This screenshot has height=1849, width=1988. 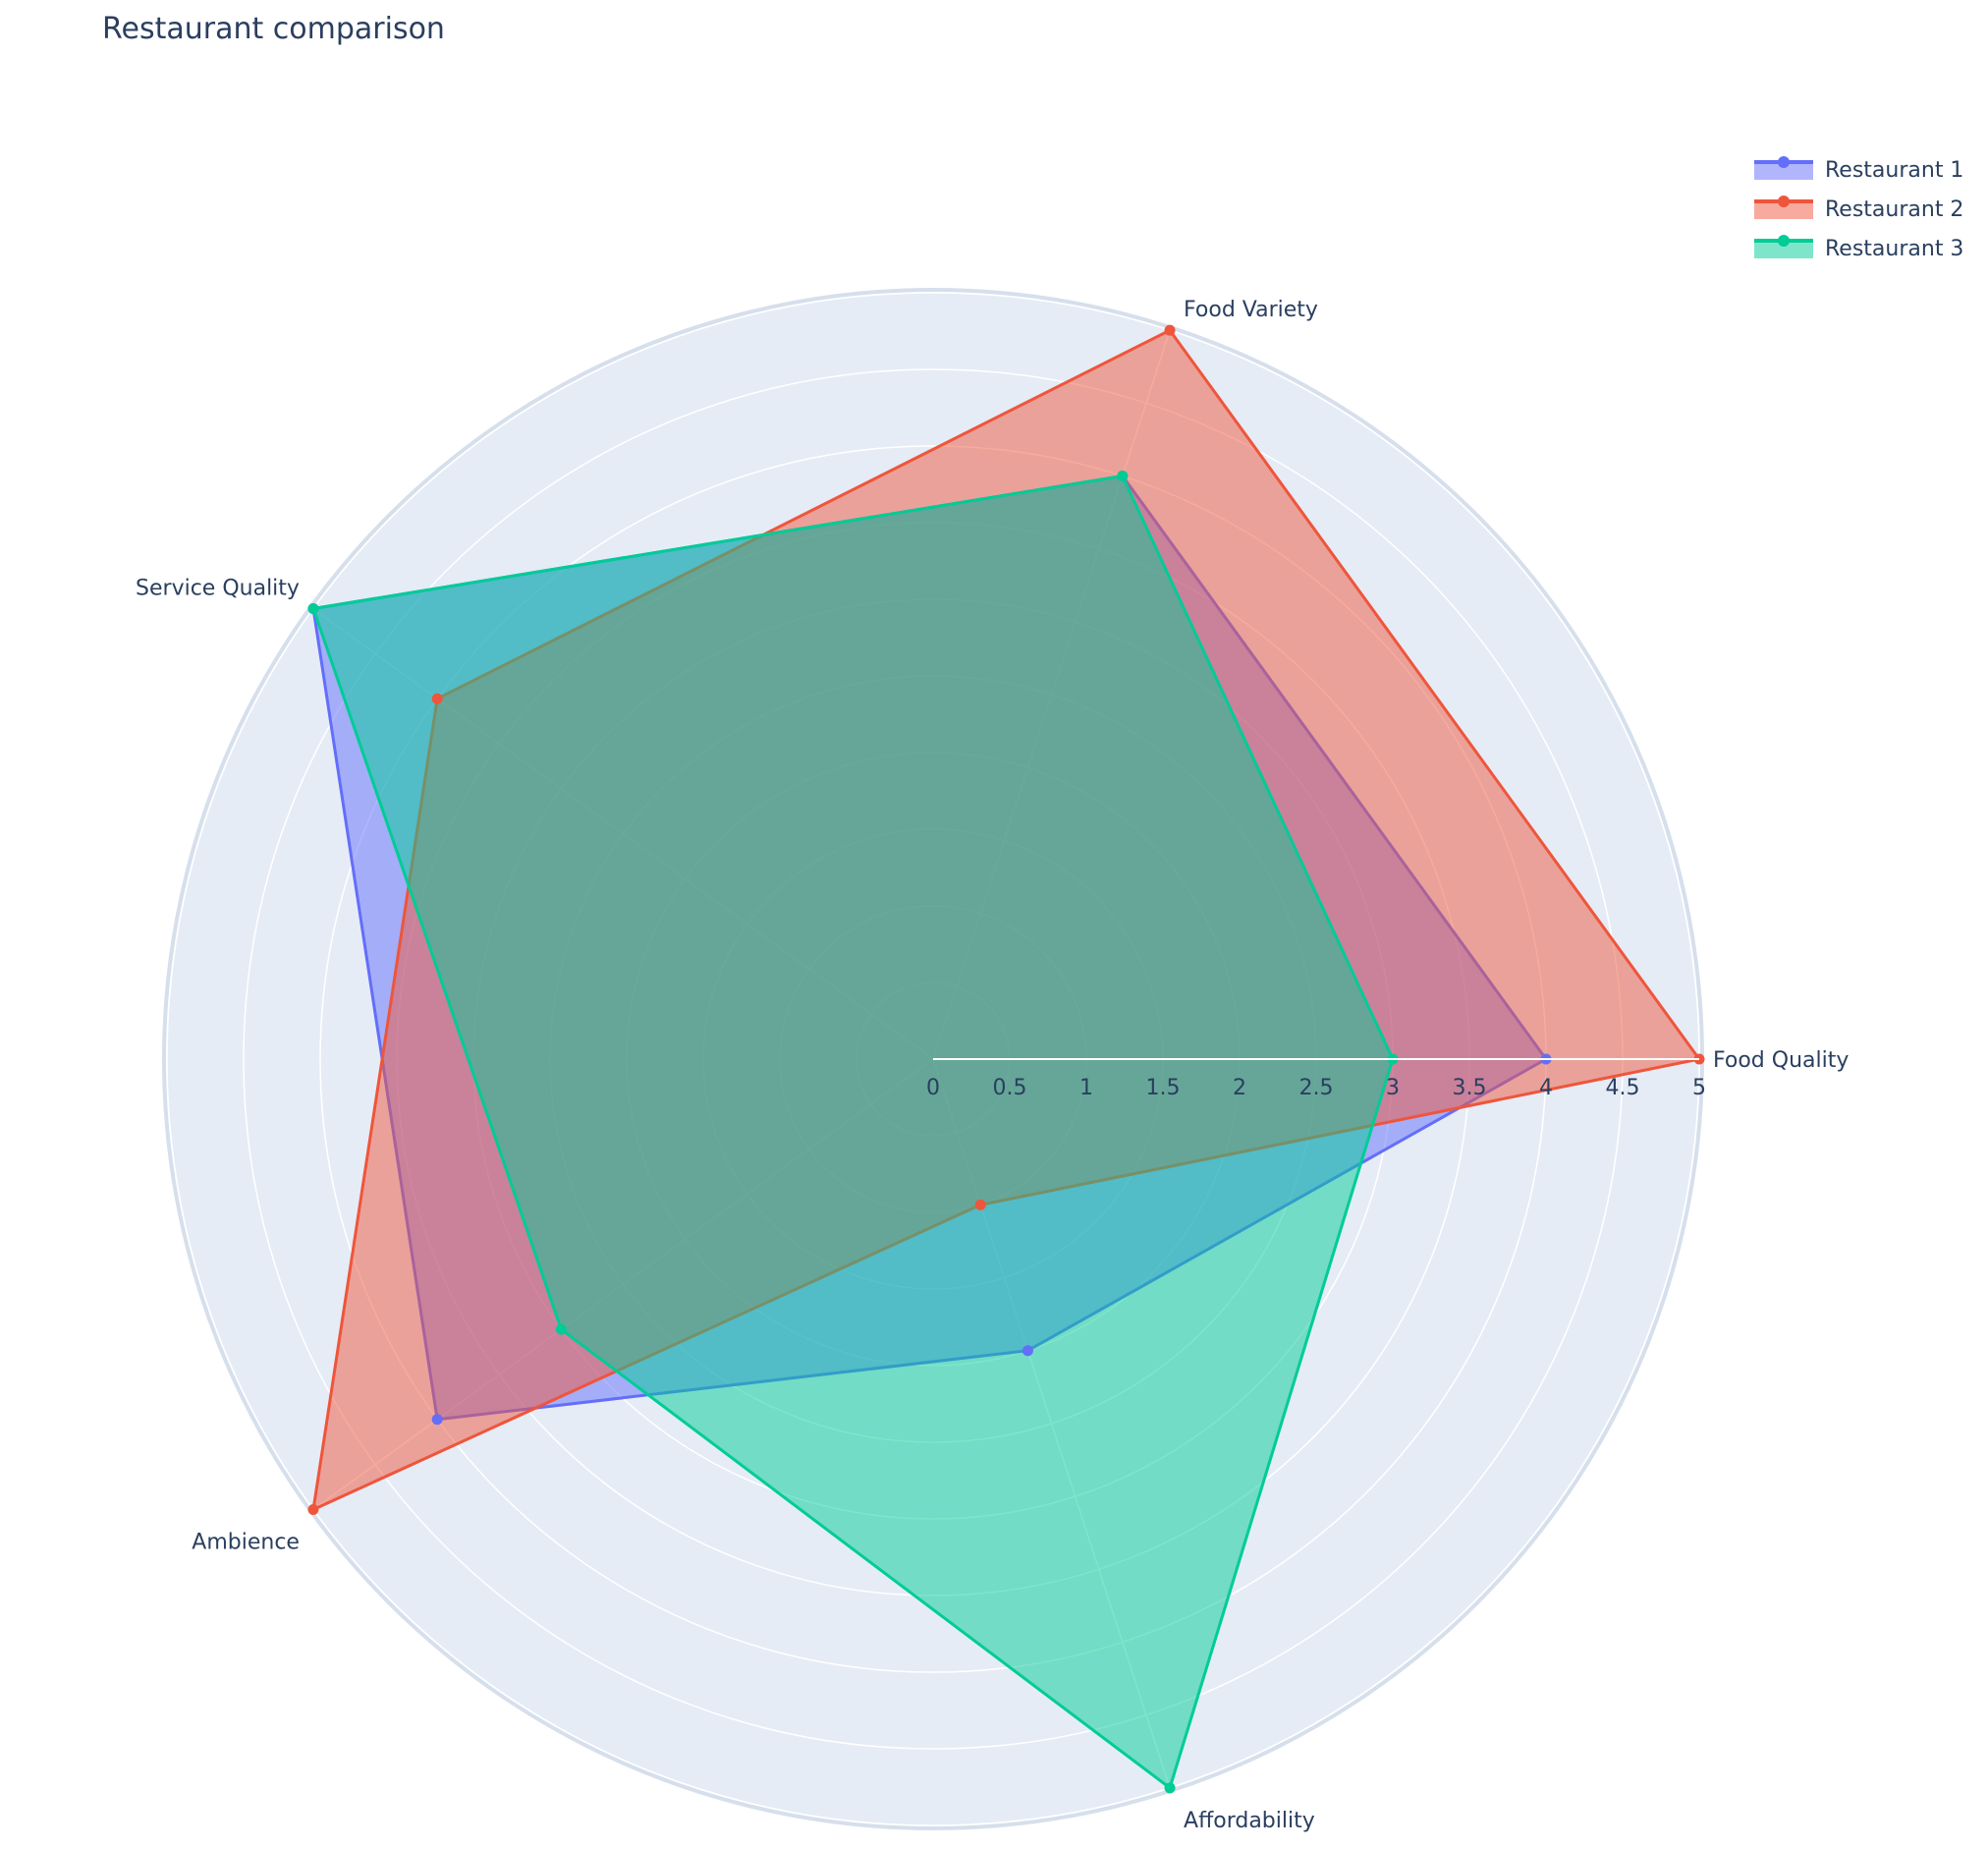 I want to click on axis-label-food-variety: Food Variety, so click(x=1251, y=310).